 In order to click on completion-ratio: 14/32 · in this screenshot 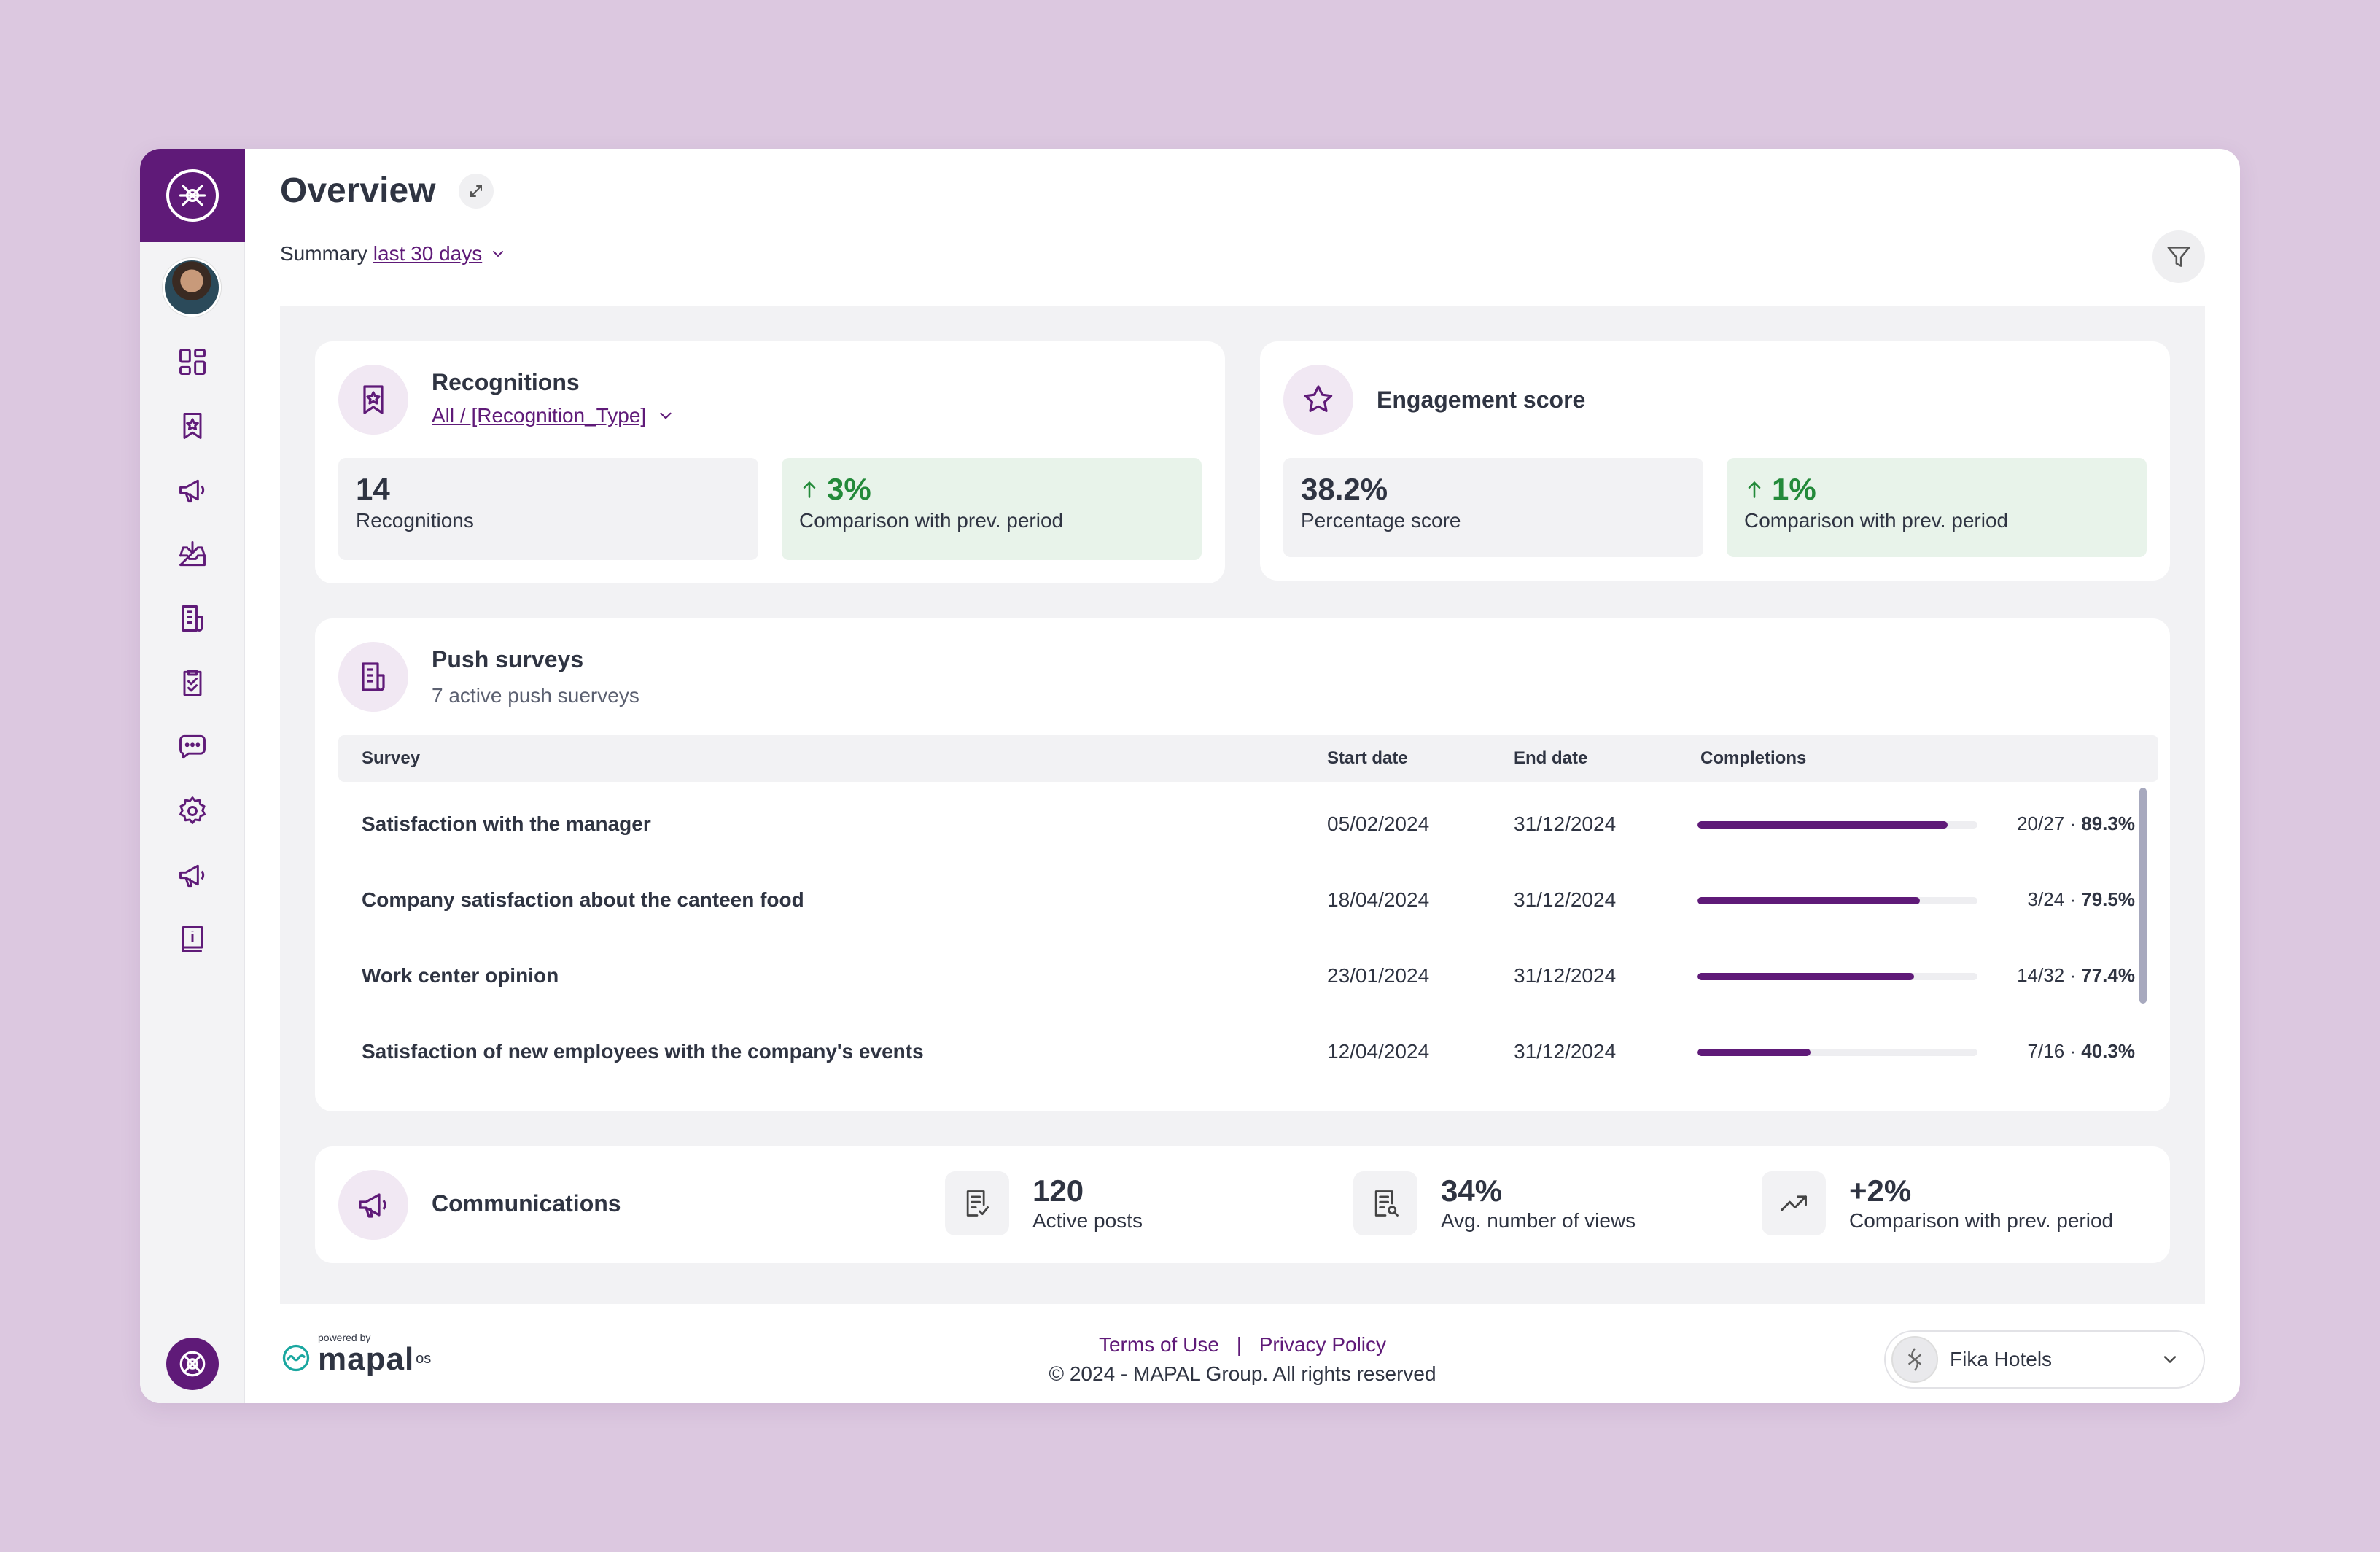, I will do `click(2049, 975)`.